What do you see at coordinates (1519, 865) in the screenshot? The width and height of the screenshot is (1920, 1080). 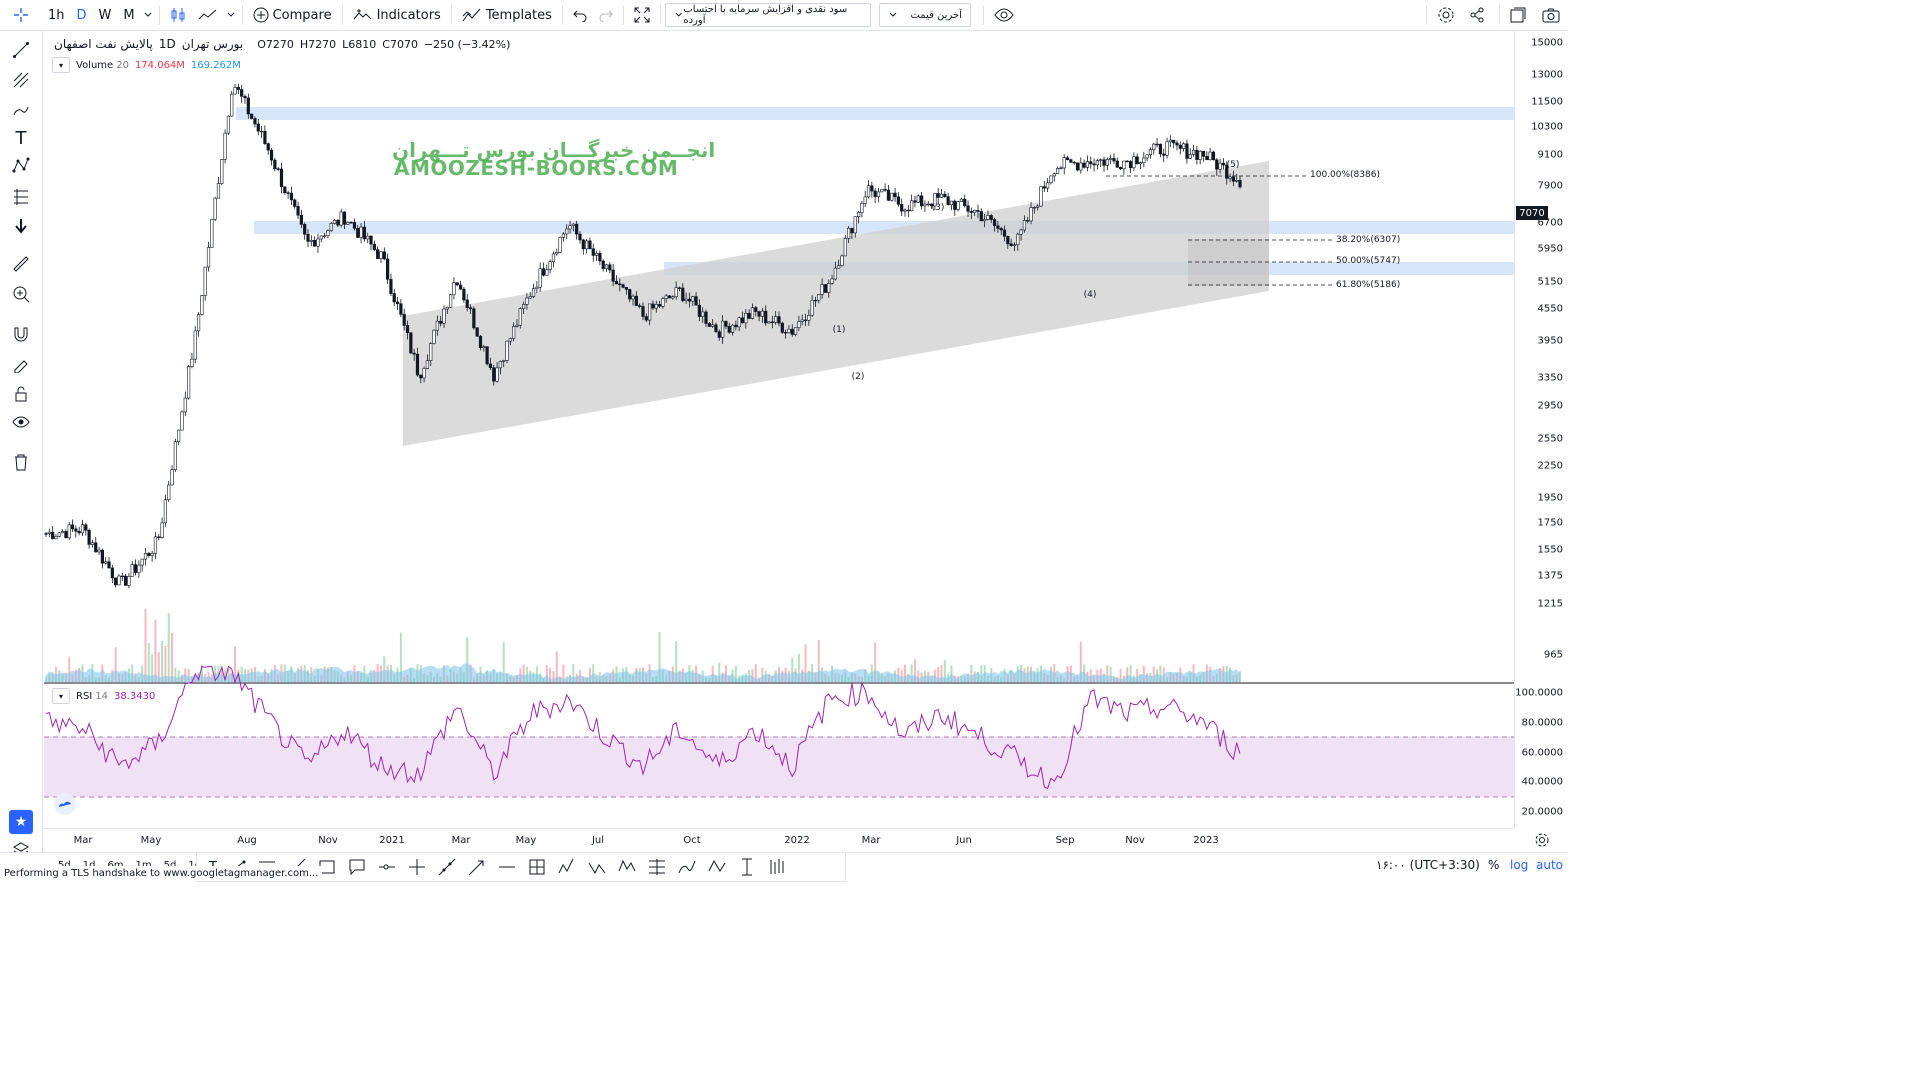 I see `log-scale-toggle: log` at bounding box center [1519, 865].